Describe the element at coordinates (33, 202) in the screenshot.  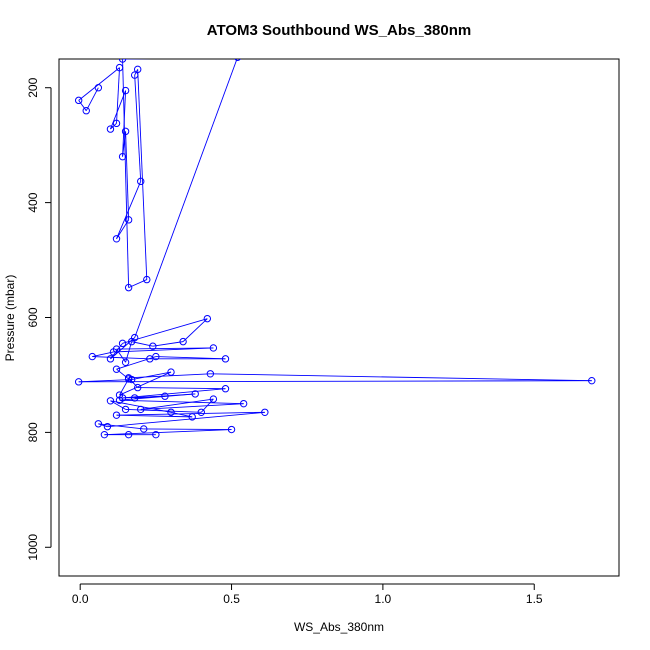
I see `y-tick-label: 400` at that location.